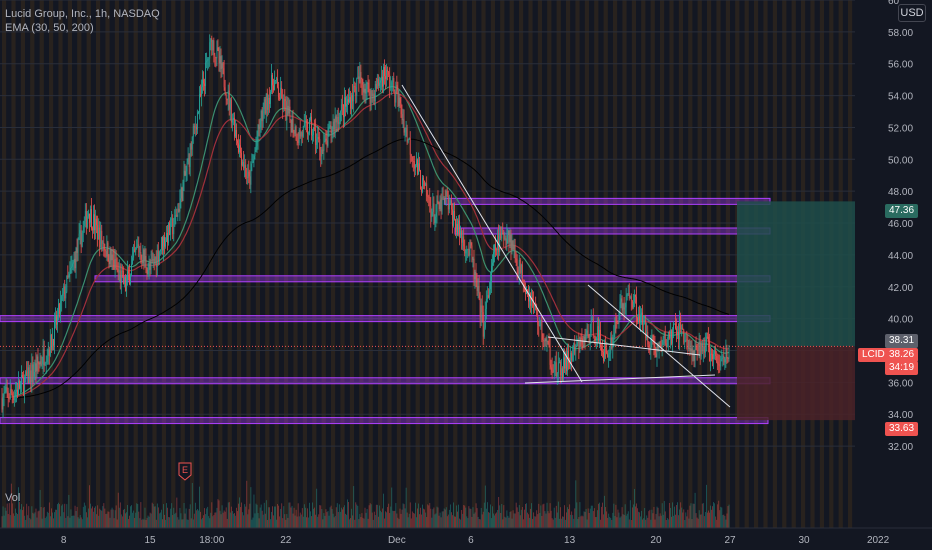  Describe the element at coordinates (620, 379) in the screenshot. I see `trend-line` at that location.